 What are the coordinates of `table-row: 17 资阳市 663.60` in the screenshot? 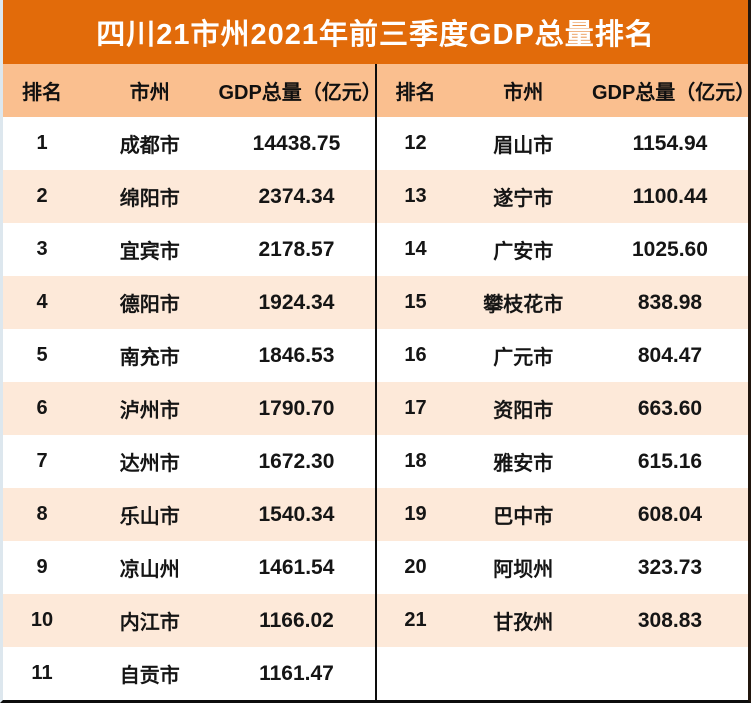 It's located at (562, 408).